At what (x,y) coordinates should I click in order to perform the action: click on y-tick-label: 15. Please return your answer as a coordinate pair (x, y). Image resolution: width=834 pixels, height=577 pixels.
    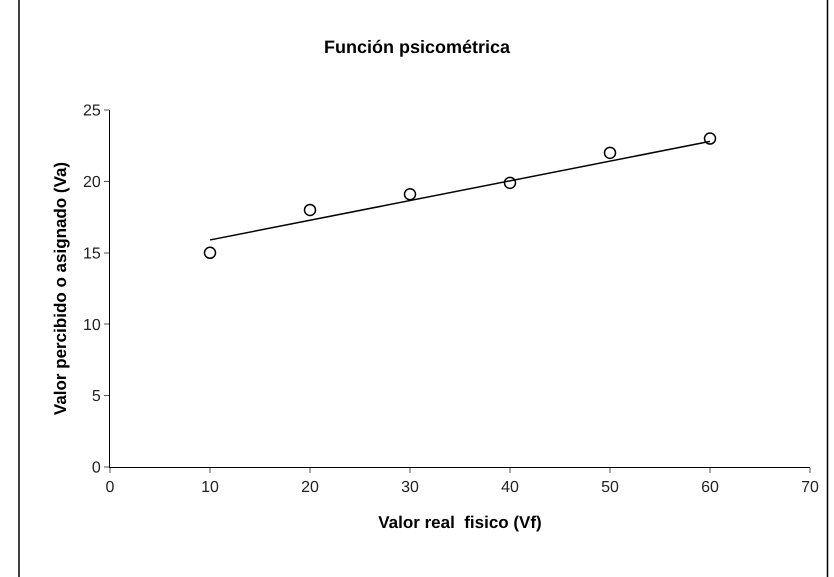
    Looking at the image, I should click on (92, 253).